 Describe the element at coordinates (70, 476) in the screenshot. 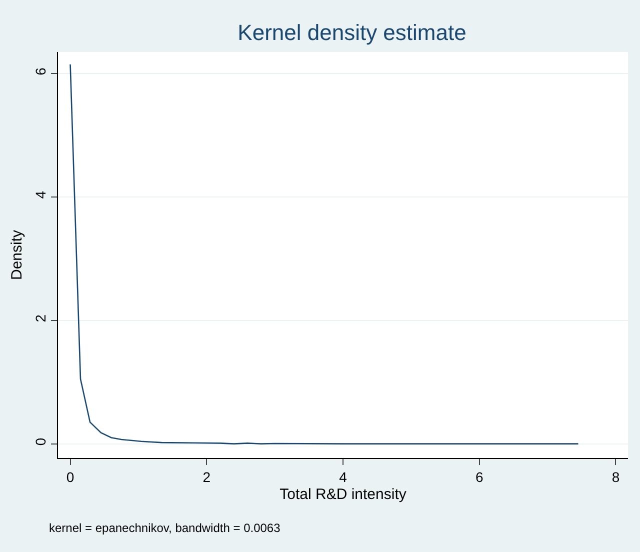

I see `x-tick-label: 0` at that location.